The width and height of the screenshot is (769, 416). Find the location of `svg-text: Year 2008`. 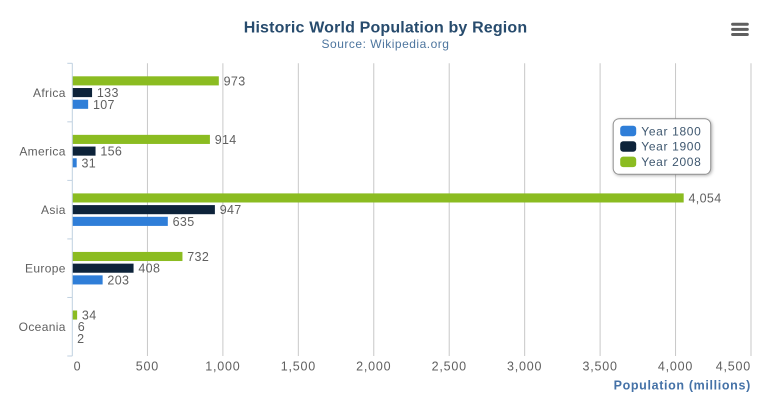

svg-text: Year 2008 is located at coordinates (671, 162).